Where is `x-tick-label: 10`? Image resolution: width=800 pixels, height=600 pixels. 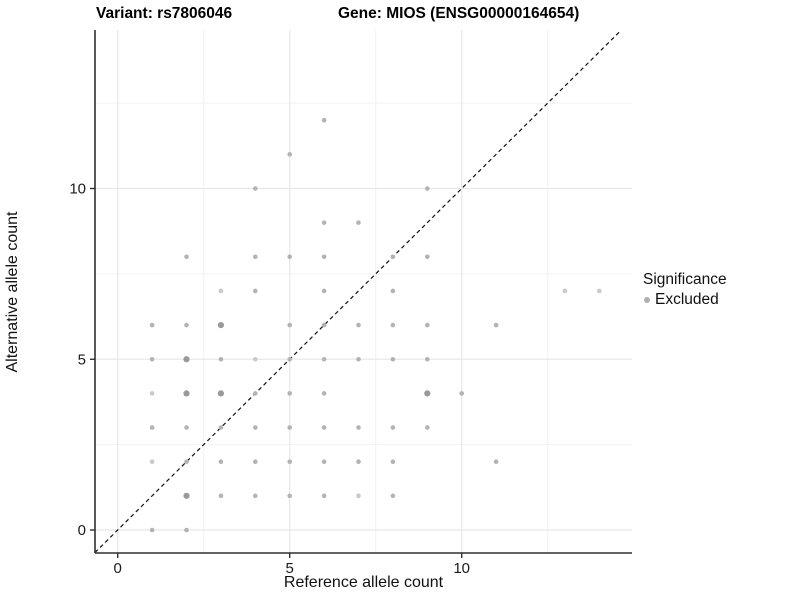 x-tick-label: 10 is located at coordinates (461, 568).